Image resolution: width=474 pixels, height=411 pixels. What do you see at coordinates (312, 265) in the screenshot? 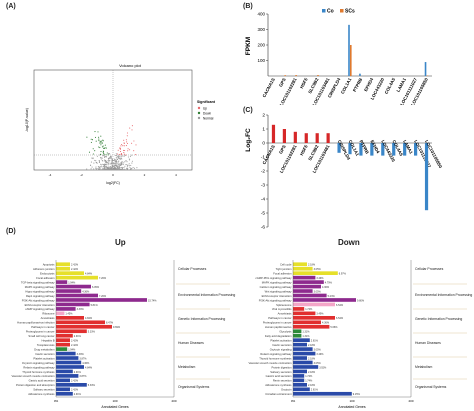
I see `kegg-down-bar-pct: 2.18%` at bounding box center [312, 265].